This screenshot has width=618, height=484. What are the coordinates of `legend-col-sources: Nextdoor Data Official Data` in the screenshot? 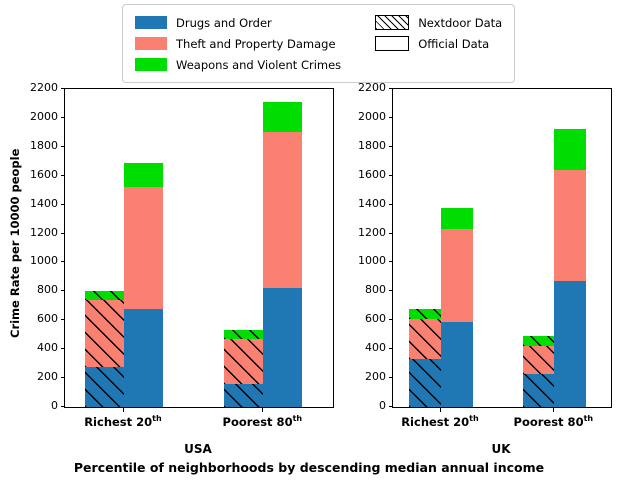 It's located at (438, 43).